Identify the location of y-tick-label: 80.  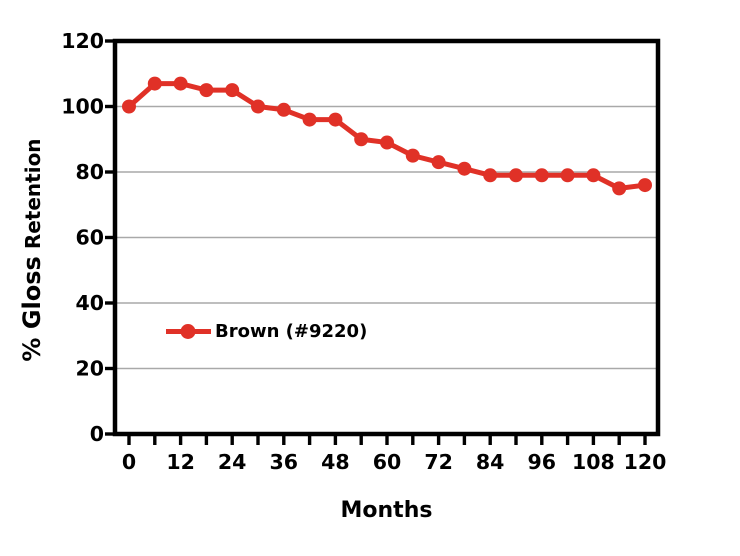
(89, 172).